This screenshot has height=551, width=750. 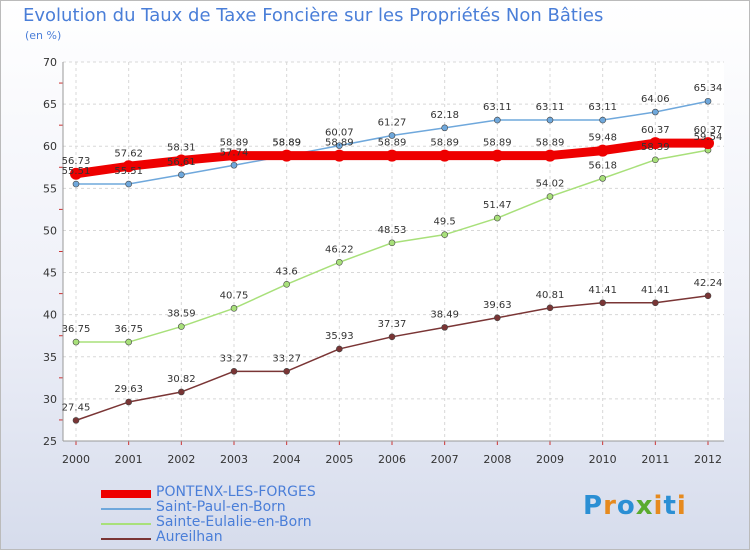 What do you see at coordinates (181, 379) in the screenshot?
I see `data-label-aureilhan-2002: 30.82` at bounding box center [181, 379].